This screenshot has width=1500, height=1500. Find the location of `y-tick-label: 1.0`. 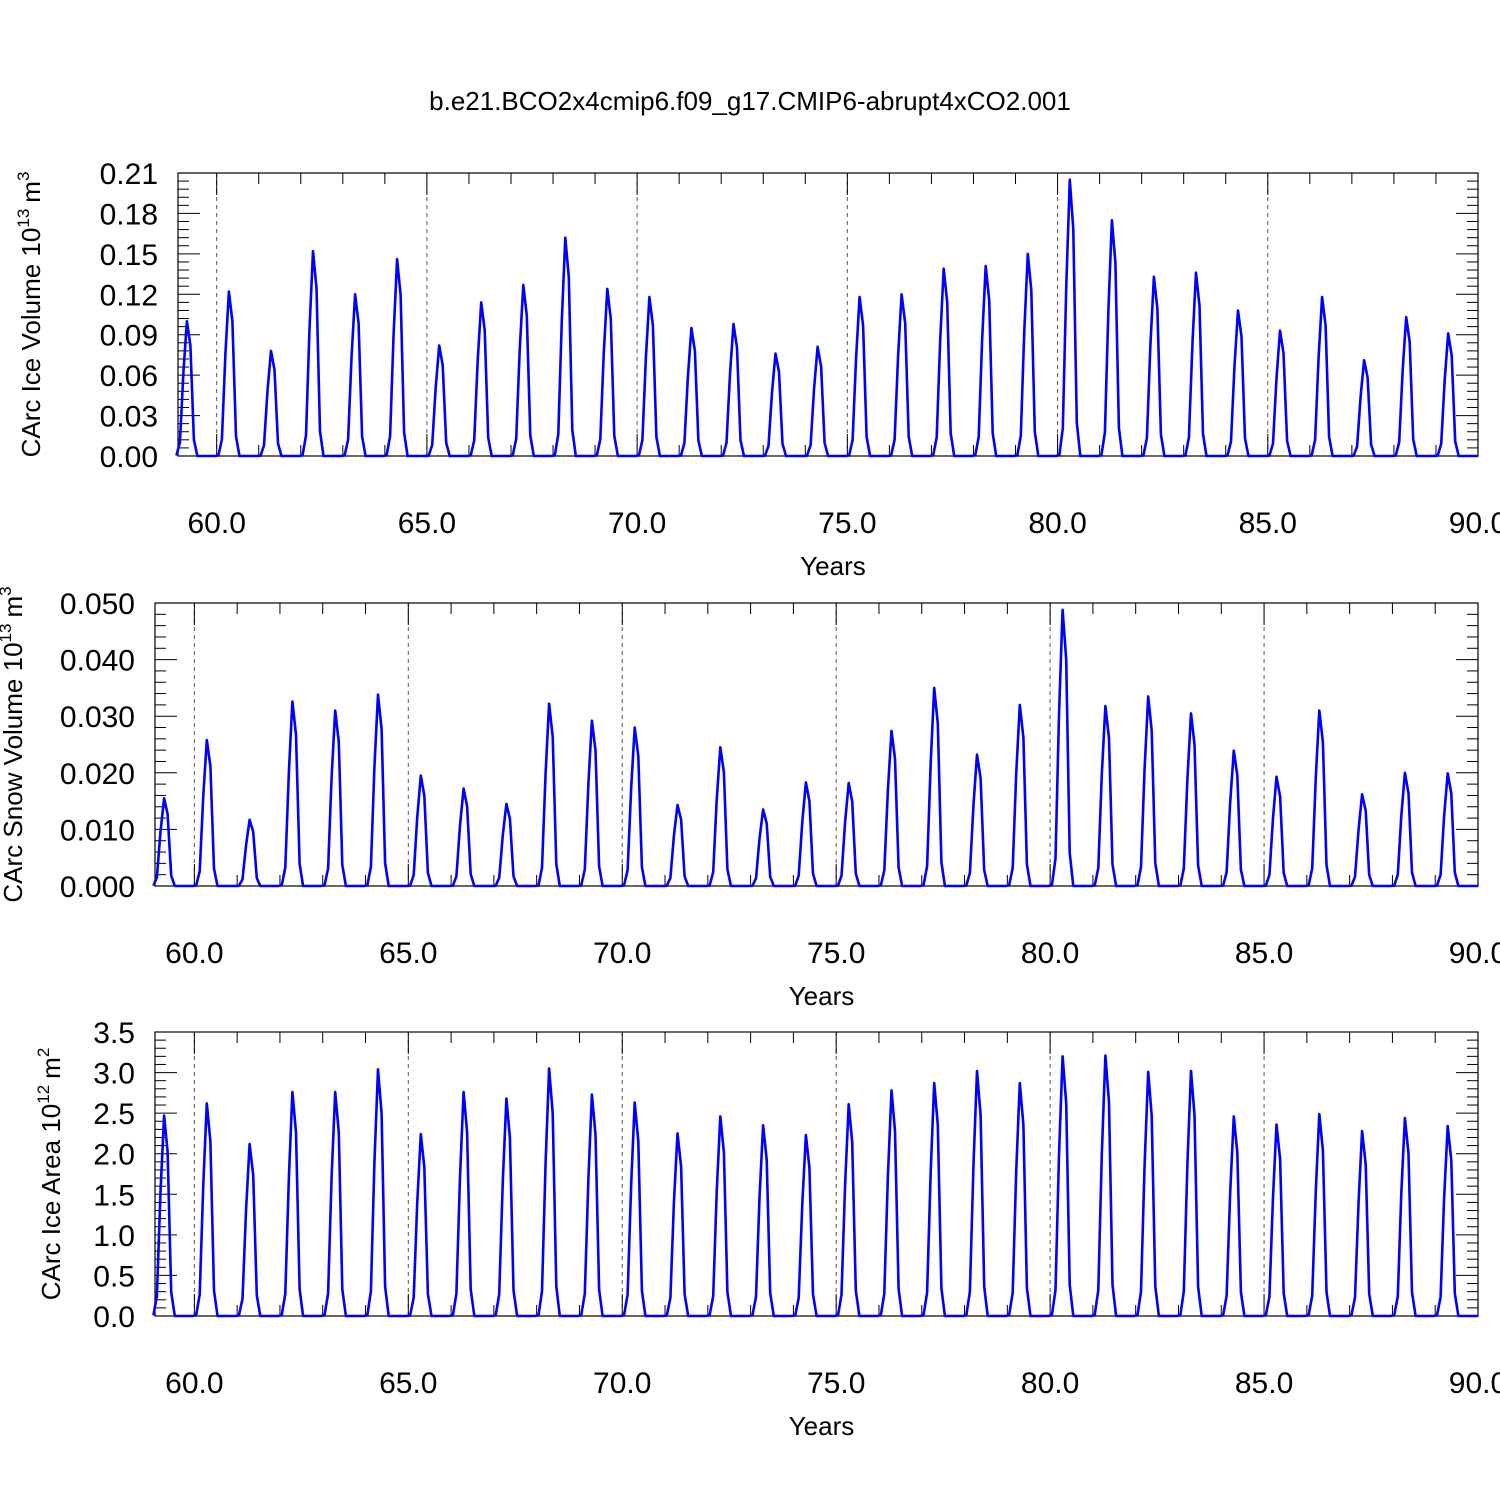

y-tick-label: 1.0 is located at coordinates (114, 1236).